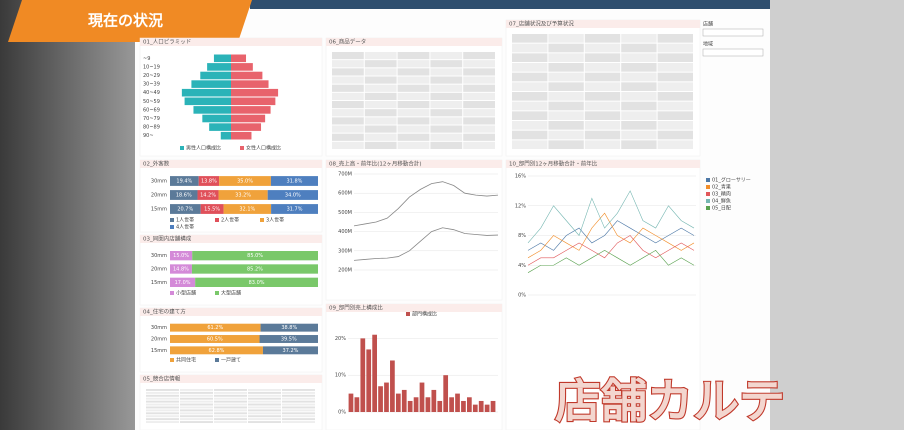 The height and width of the screenshot is (430, 904). I want to click on segment-label: 61.2%, so click(215, 328).